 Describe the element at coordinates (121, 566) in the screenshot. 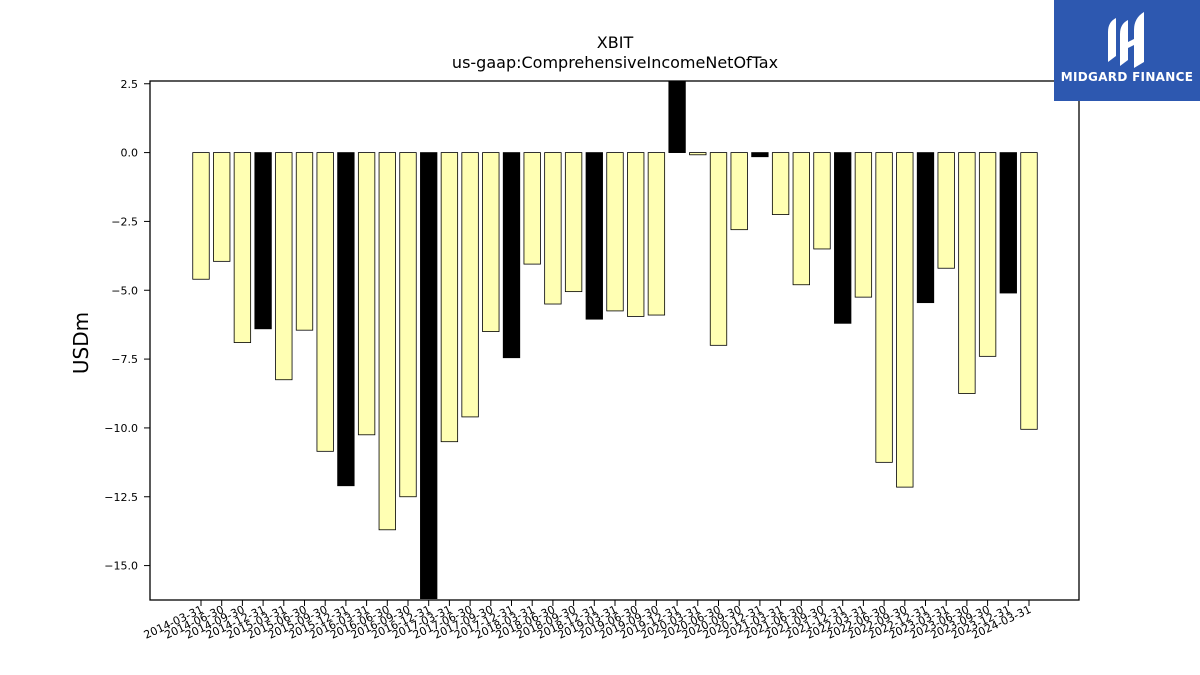

I see `y-tick-label: −15.0` at that location.